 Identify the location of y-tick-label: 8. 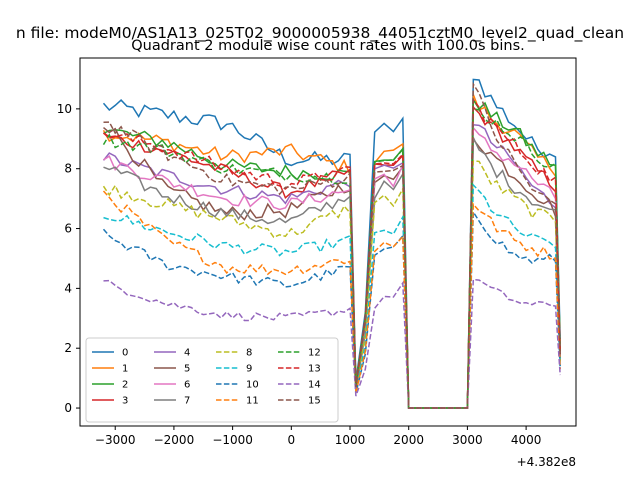
(68, 169).